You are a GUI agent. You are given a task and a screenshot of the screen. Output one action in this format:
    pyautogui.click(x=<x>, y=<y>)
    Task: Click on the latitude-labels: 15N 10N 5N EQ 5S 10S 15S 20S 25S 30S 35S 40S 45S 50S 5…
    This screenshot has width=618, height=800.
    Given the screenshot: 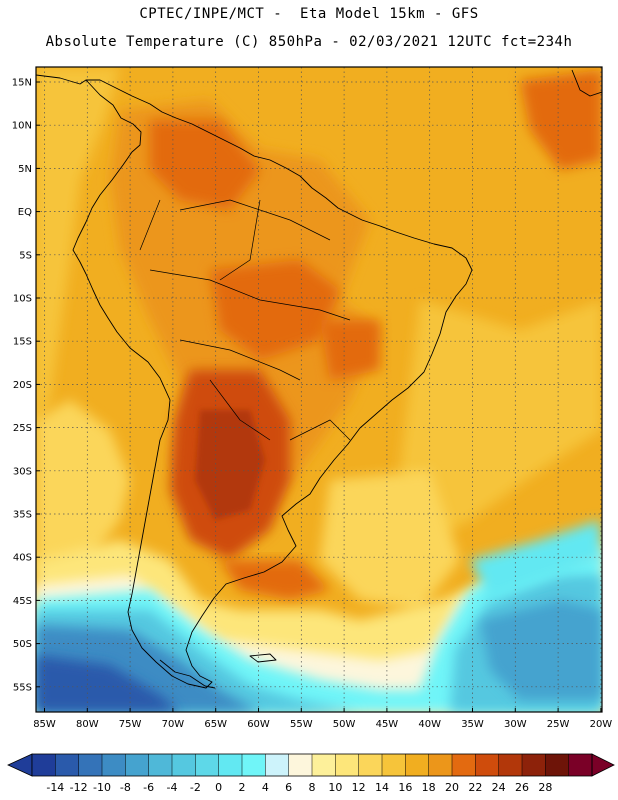 What is the action you would take?
    pyautogui.click(x=26, y=385)
    